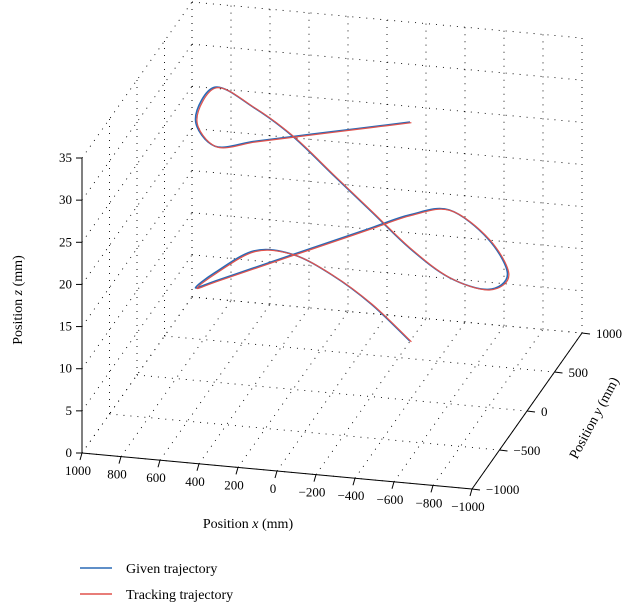 The height and width of the screenshot is (608, 630). What do you see at coordinates (65, 199) in the screenshot?
I see `z-tick-label: 30` at bounding box center [65, 199].